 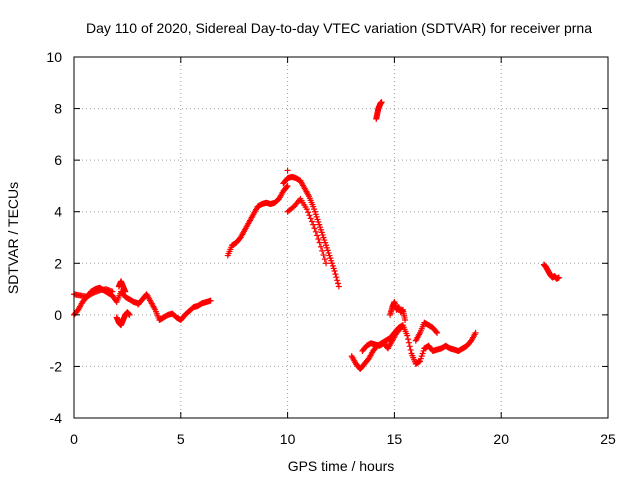 I want to click on x-tick-label: 10, so click(x=288, y=439).